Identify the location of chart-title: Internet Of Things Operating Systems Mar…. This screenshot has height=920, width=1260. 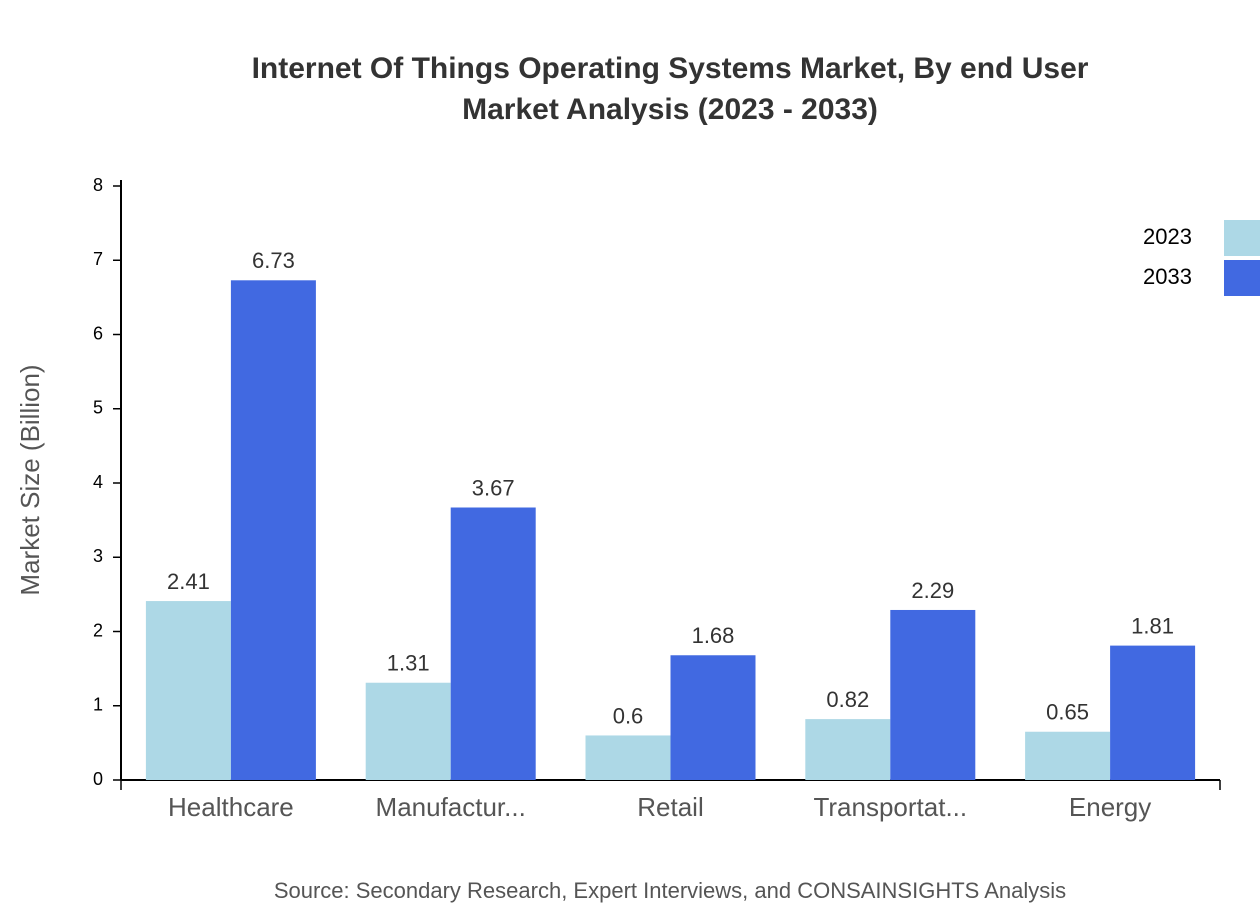
(670, 89).